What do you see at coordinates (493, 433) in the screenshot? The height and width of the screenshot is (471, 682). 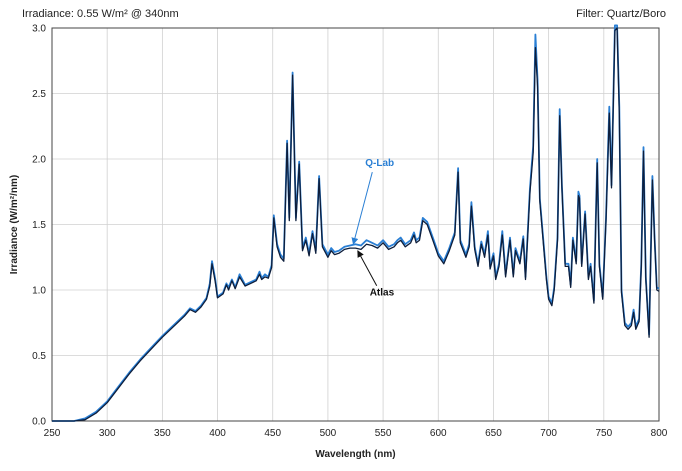 I see `x-tick-label: 650` at bounding box center [493, 433].